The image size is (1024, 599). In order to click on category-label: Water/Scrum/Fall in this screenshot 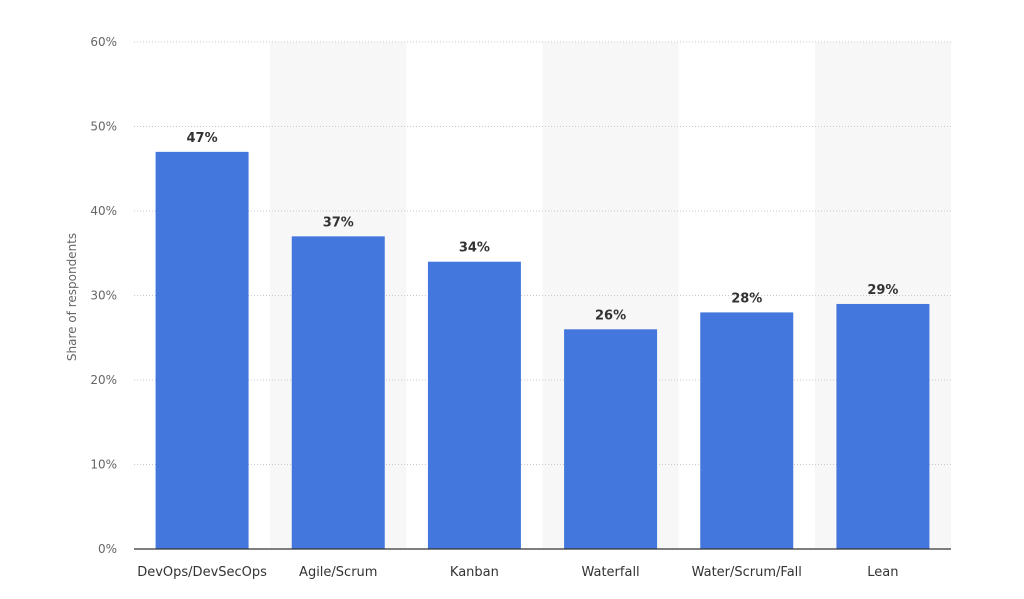, I will do `click(747, 572)`.